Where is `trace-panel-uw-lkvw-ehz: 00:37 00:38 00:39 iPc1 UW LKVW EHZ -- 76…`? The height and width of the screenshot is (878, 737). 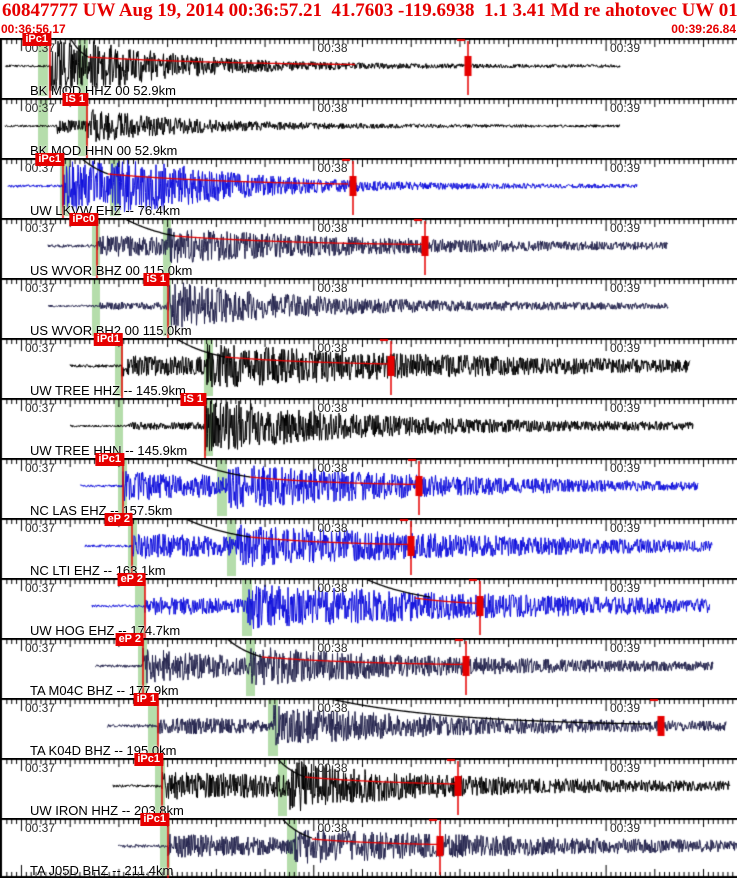
trace-panel-uw-lkvw-ehz: 00:37 00:38 00:39 iPc1 UW LKVW EHZ -- 76… is located at coordinates (368, 185).